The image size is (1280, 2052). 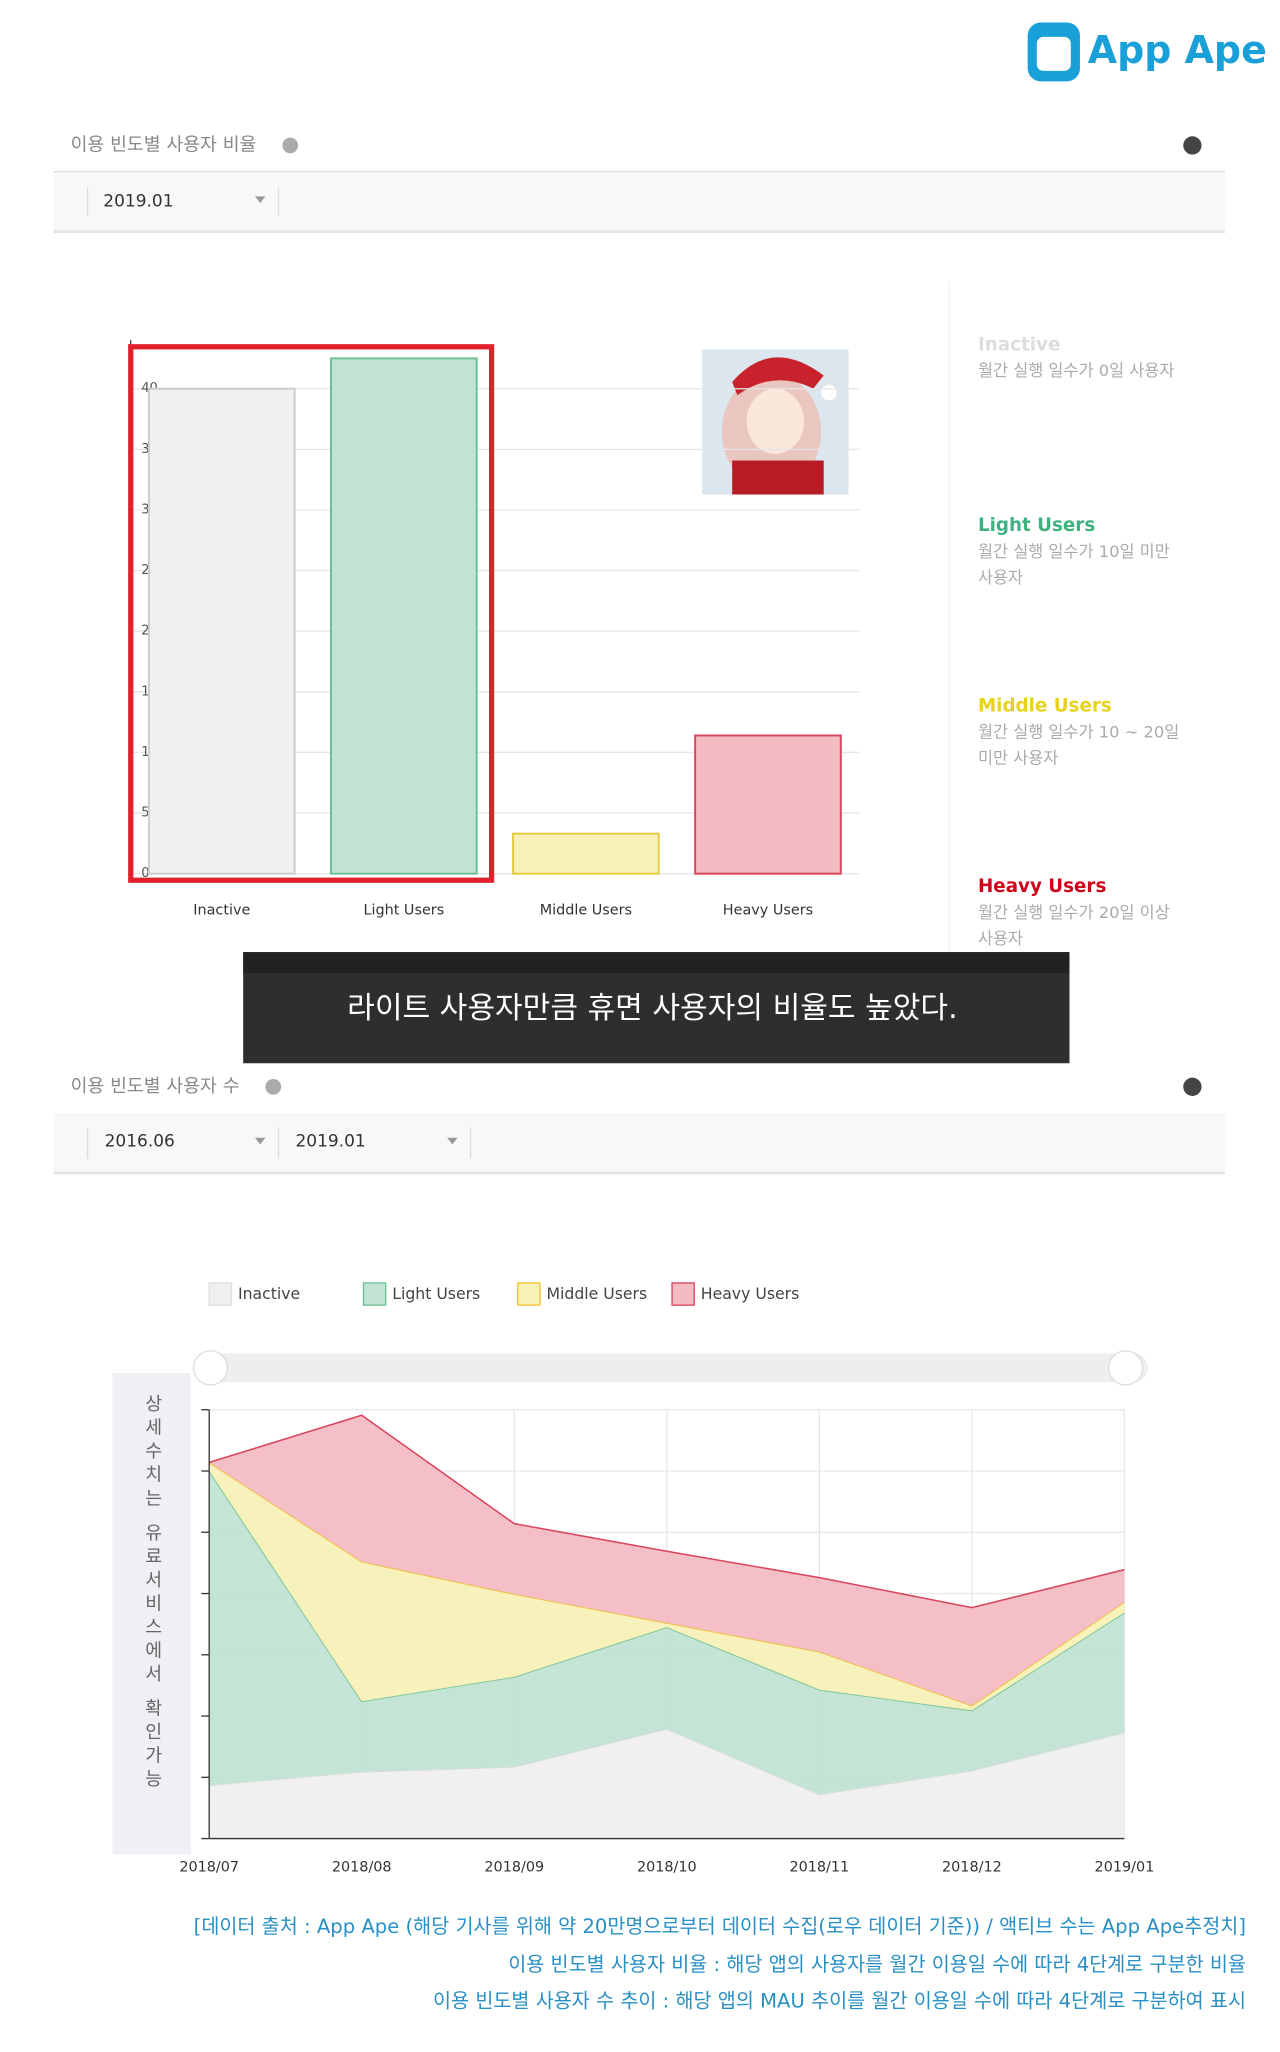 What do you see at coordinates (155, 1086) in the screenshot?
I see `section-title: 이용 빈도별 사용자 수` at bounding box center [155, 1086].